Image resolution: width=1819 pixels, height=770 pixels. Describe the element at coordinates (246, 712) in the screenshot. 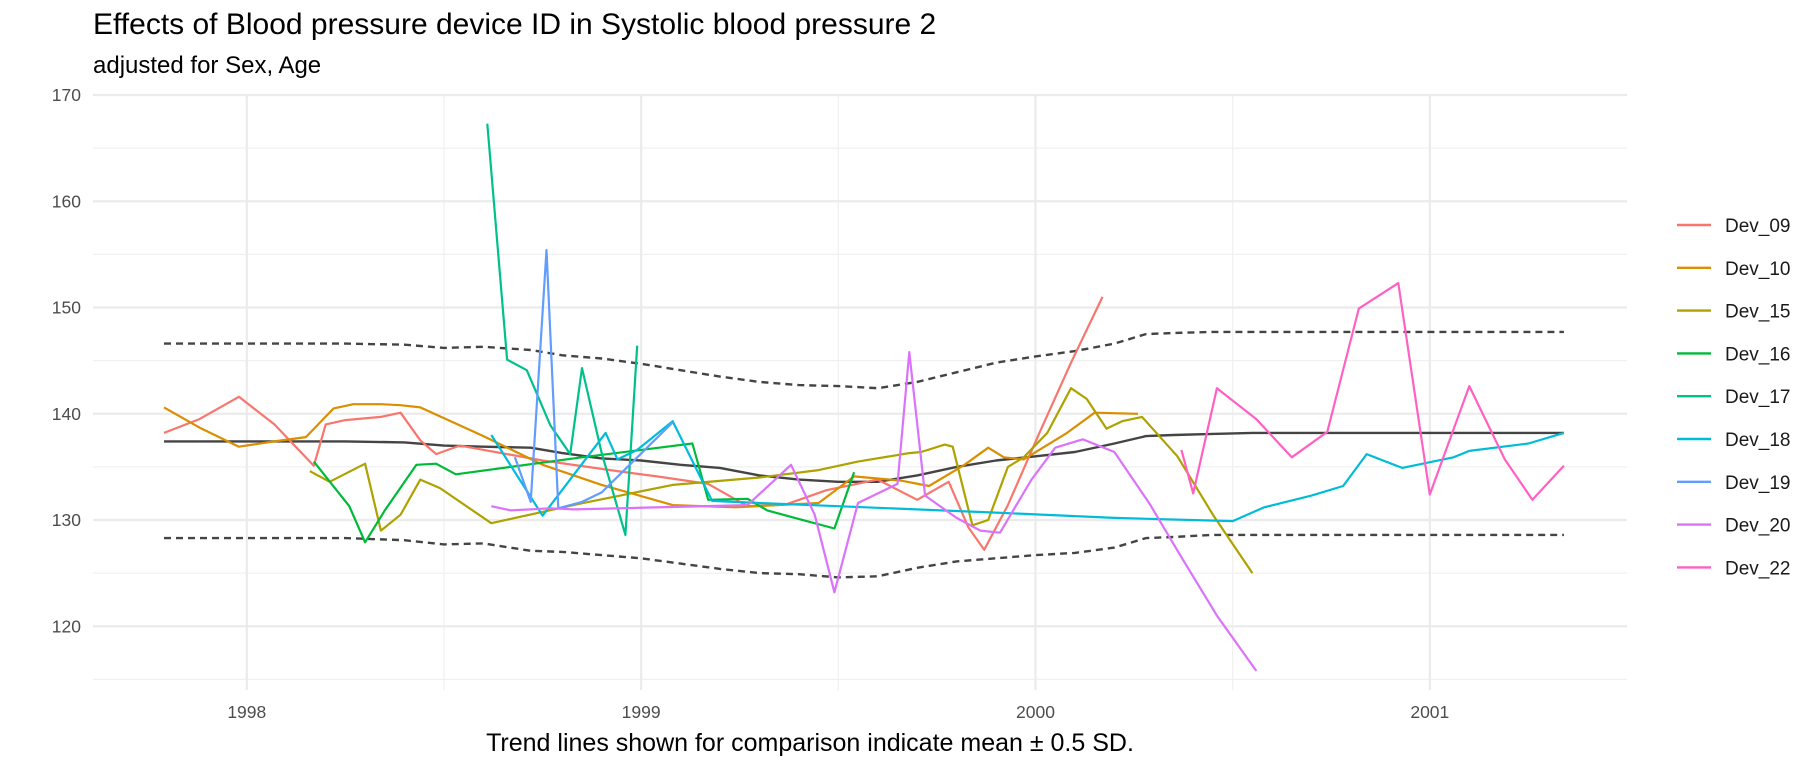

I see `x-tick-label: 1998` at that location.